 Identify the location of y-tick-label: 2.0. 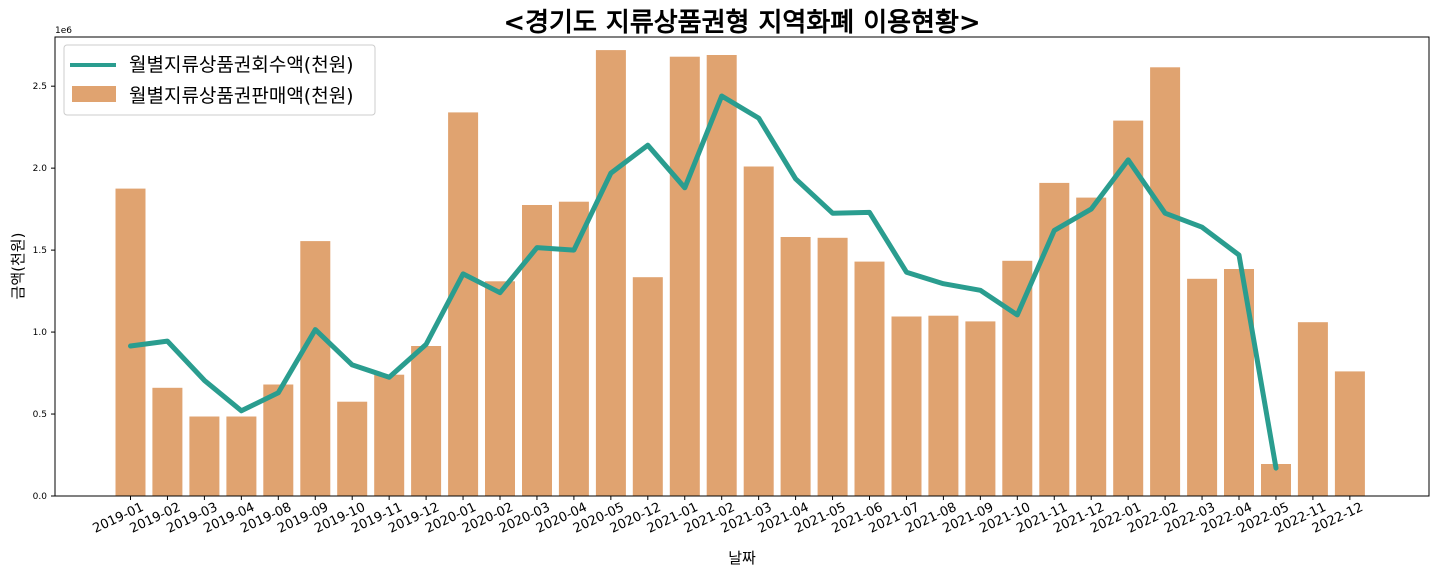
(40, 169).